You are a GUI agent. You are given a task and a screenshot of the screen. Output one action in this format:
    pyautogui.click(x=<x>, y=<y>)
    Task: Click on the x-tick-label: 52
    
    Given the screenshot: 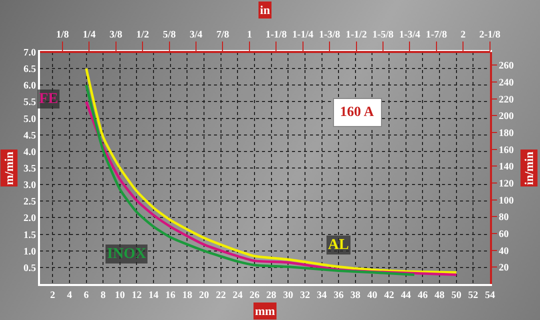 What is the action you would take?
    pyautogui.click(x=473, y=295)
    